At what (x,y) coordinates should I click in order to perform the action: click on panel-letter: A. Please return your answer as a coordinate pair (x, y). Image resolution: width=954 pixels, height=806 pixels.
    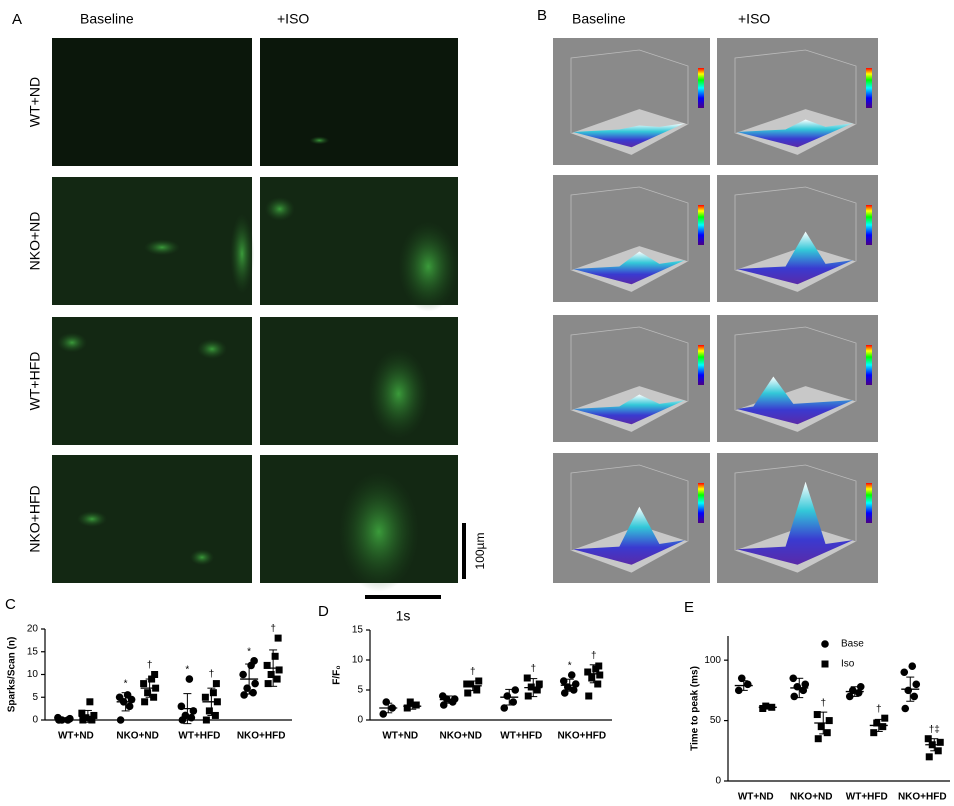
    Looking at the image, I should click on (17, 19).